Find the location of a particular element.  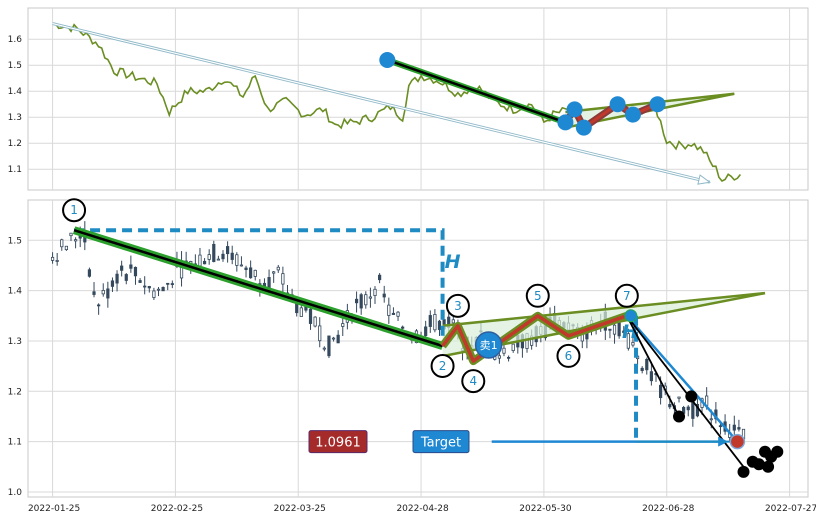

x-tick-label: 2022-04-28 is located at coordinates (422, 509).